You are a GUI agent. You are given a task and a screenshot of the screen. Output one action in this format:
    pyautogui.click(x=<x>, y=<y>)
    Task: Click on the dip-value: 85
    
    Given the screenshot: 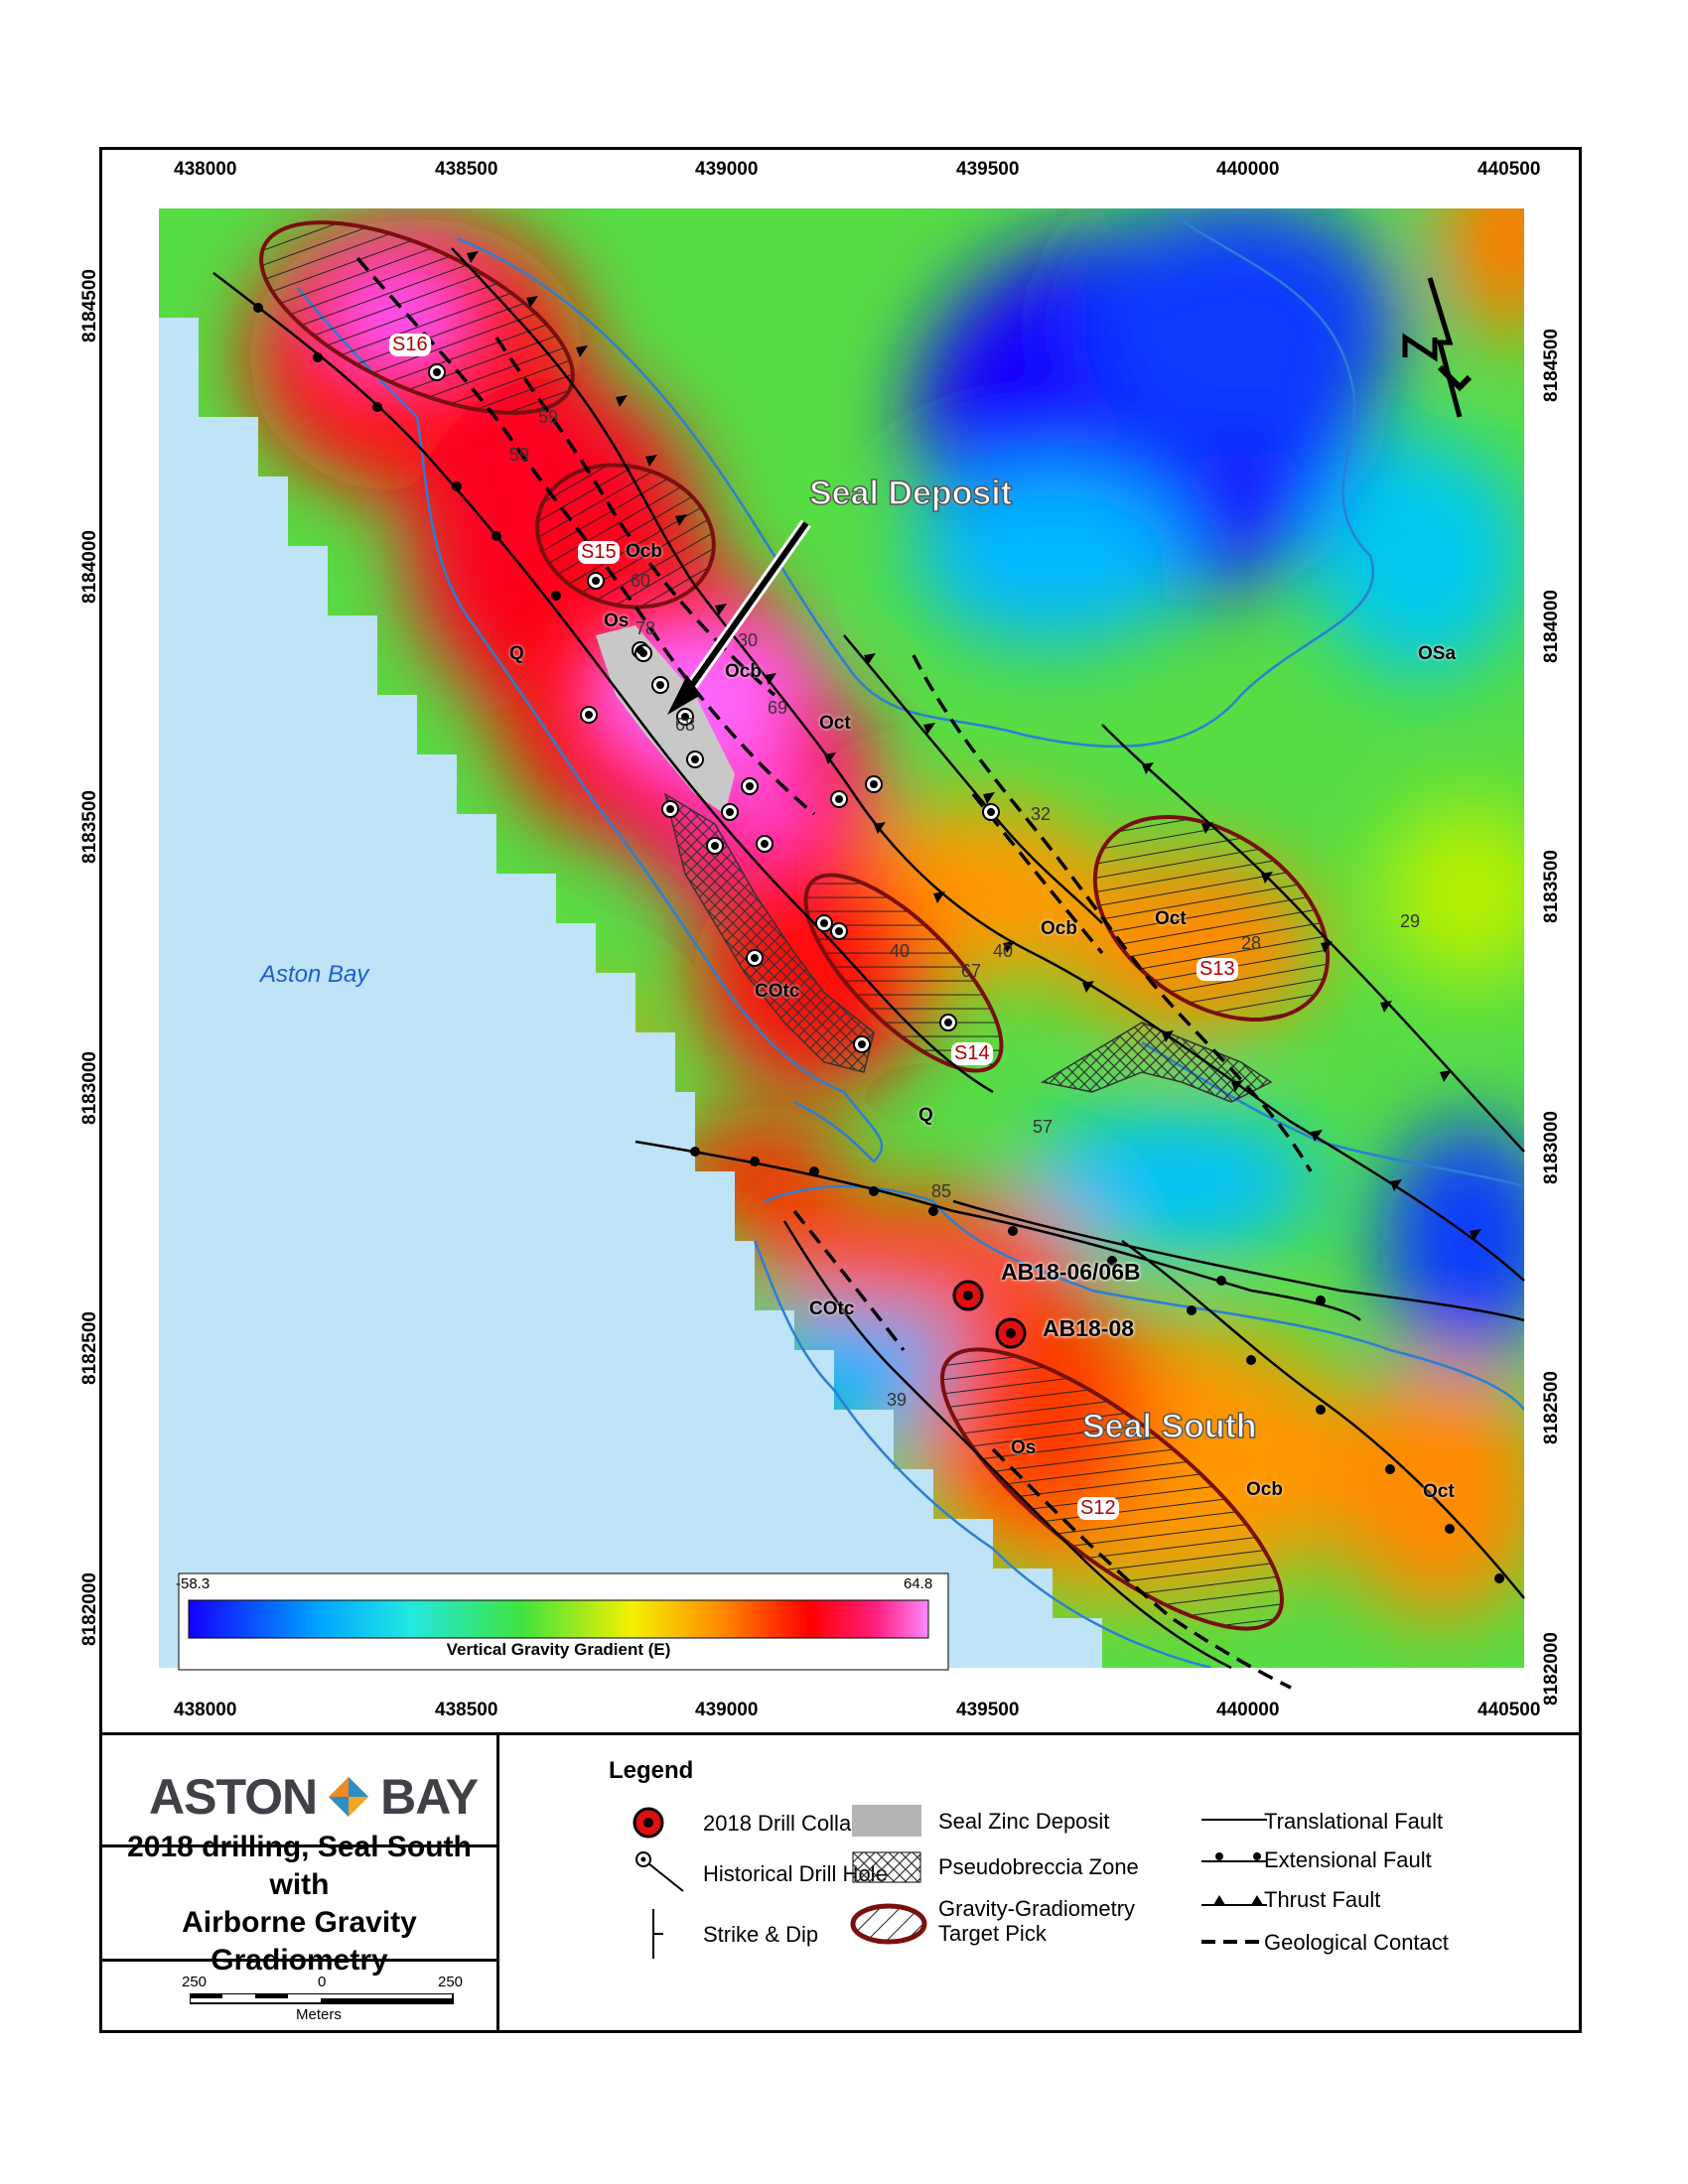 What is the action you would take?
    pyautogui.click(x=941, y=1191)
    